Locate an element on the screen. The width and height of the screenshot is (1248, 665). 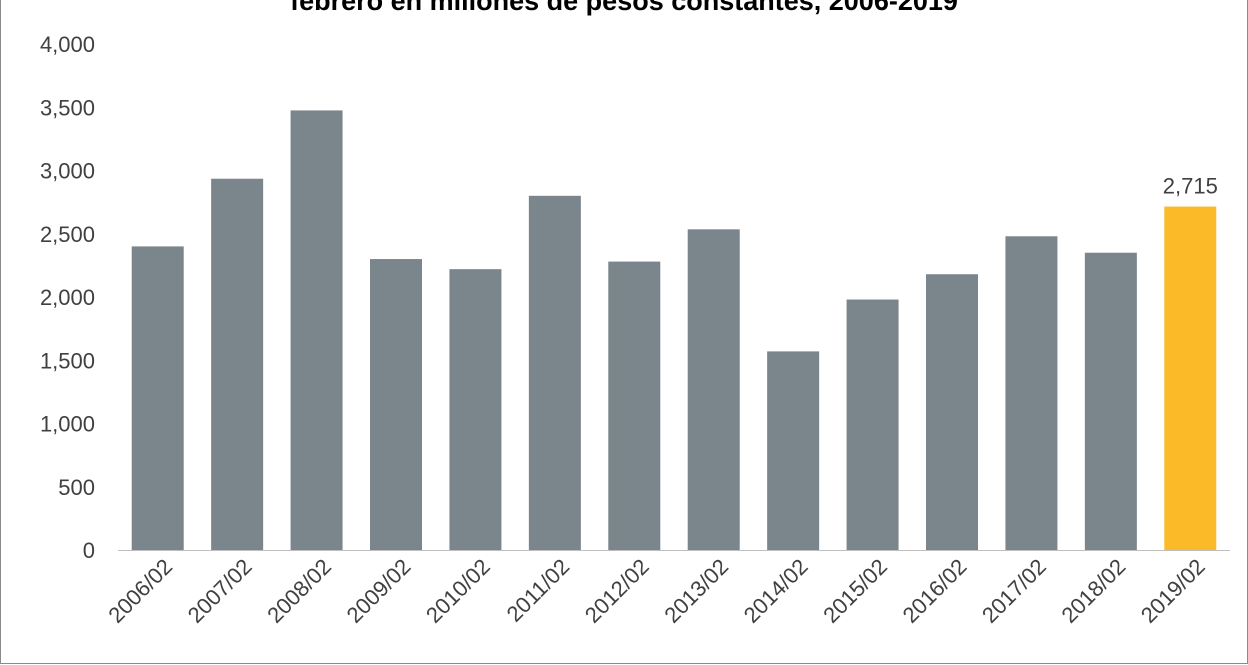
y-tick-label: 2,500 is located at coordinates (67, 234).